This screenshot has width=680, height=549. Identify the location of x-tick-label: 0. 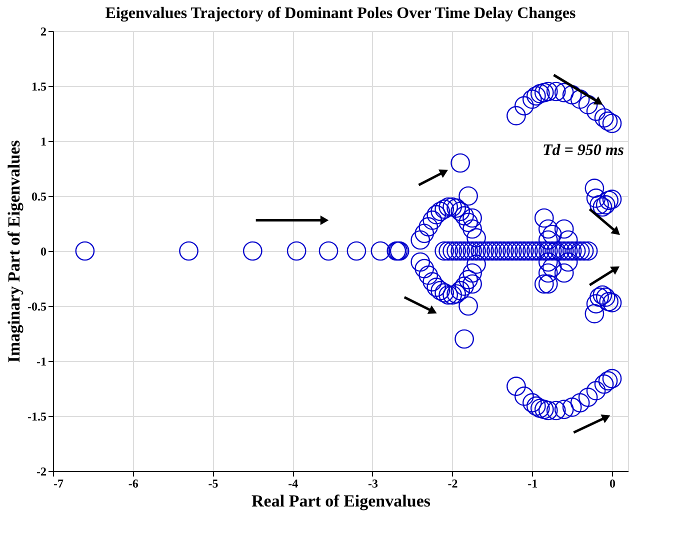
(613, 483).